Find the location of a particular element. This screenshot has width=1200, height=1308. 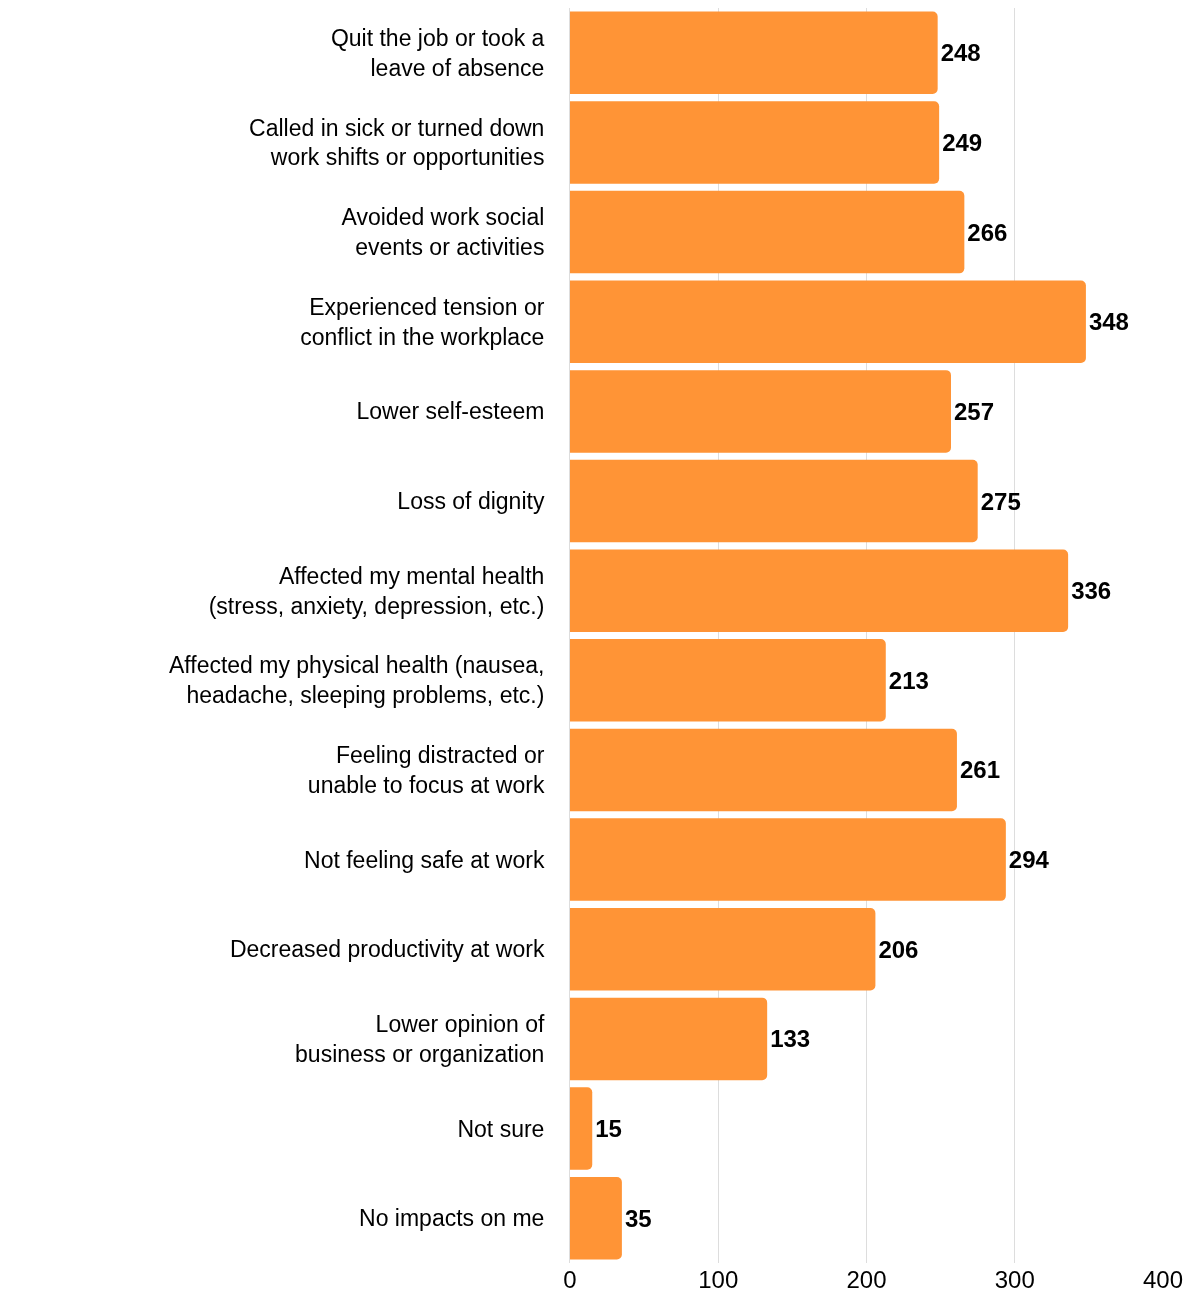

data-label: 348 is located at coordinates (1108, 322).